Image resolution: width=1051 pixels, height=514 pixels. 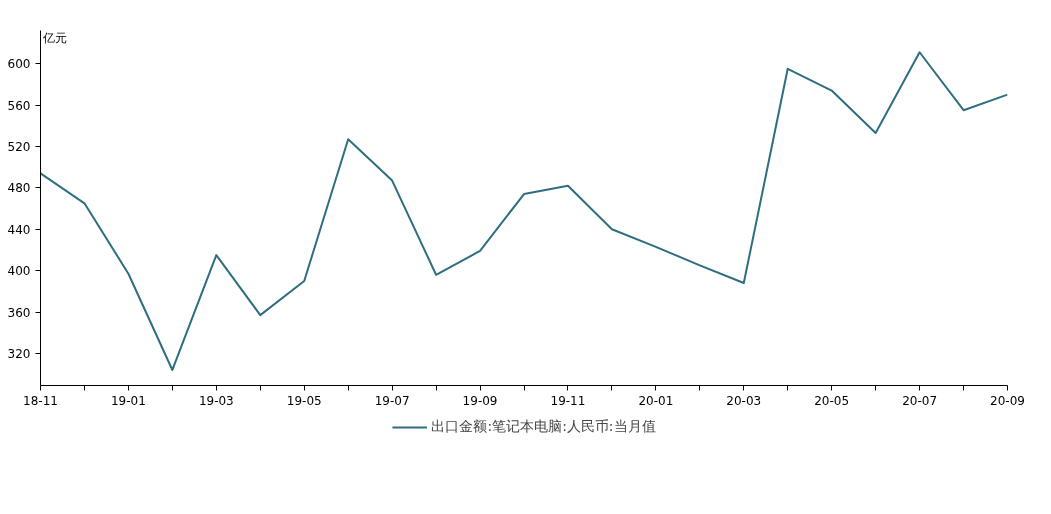 What do you see at coordinates (19, 353) in the screenshot?
I see `y-tick-label: 320` at bounding box center [19, 353].